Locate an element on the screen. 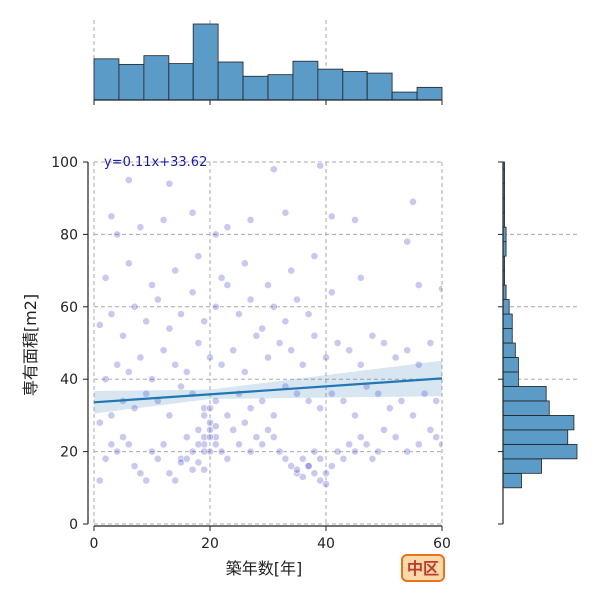 The image size is (600, 600). y-tick-label: 0 is located at coordinates (73, 525).